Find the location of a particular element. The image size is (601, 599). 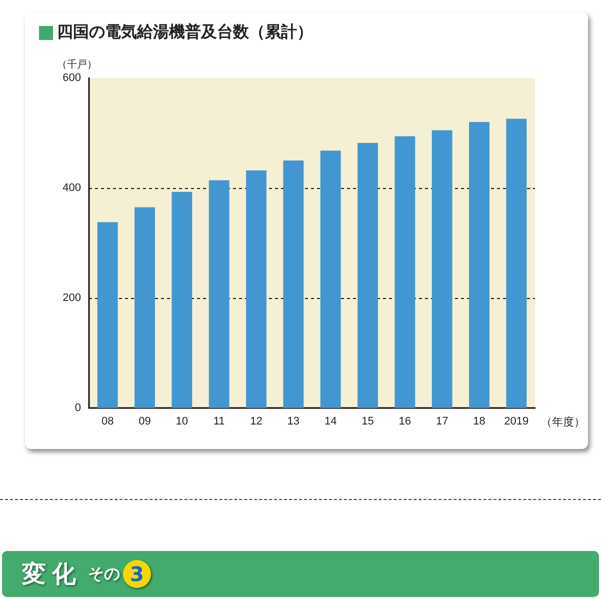

x-tick-label: 15 is located at coordinates (368, 422).